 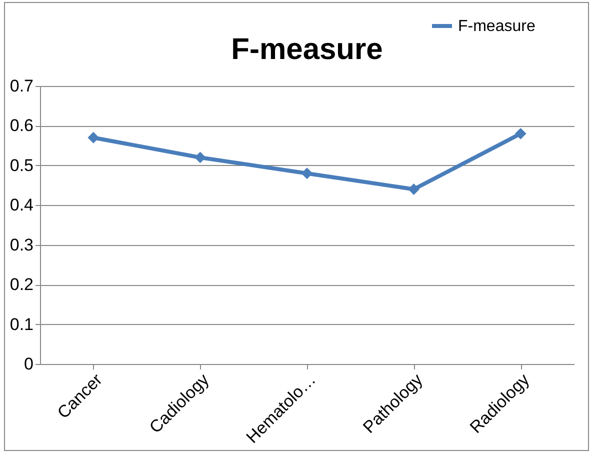 What do you see at coordinates (22, 165) in the screenshot?
I see `y-tick-label: 0.5` at bounding box center [22, 165].